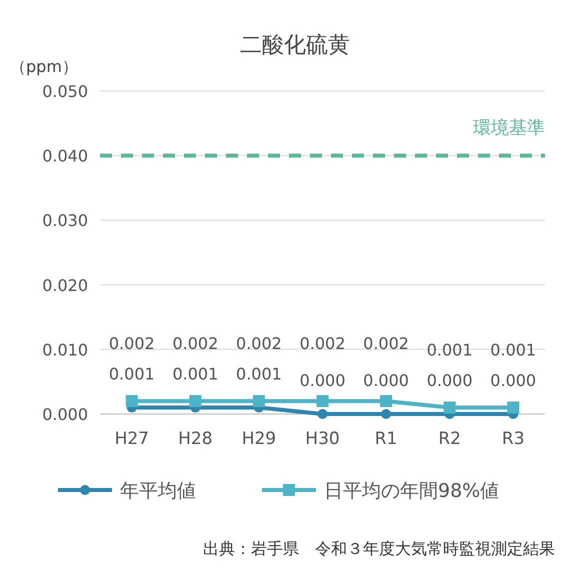  What do you see at coordinates (295, 45) in the screenshot?
I see `chart-title: 二酸化硫黄` at bounding box center [295, 45].